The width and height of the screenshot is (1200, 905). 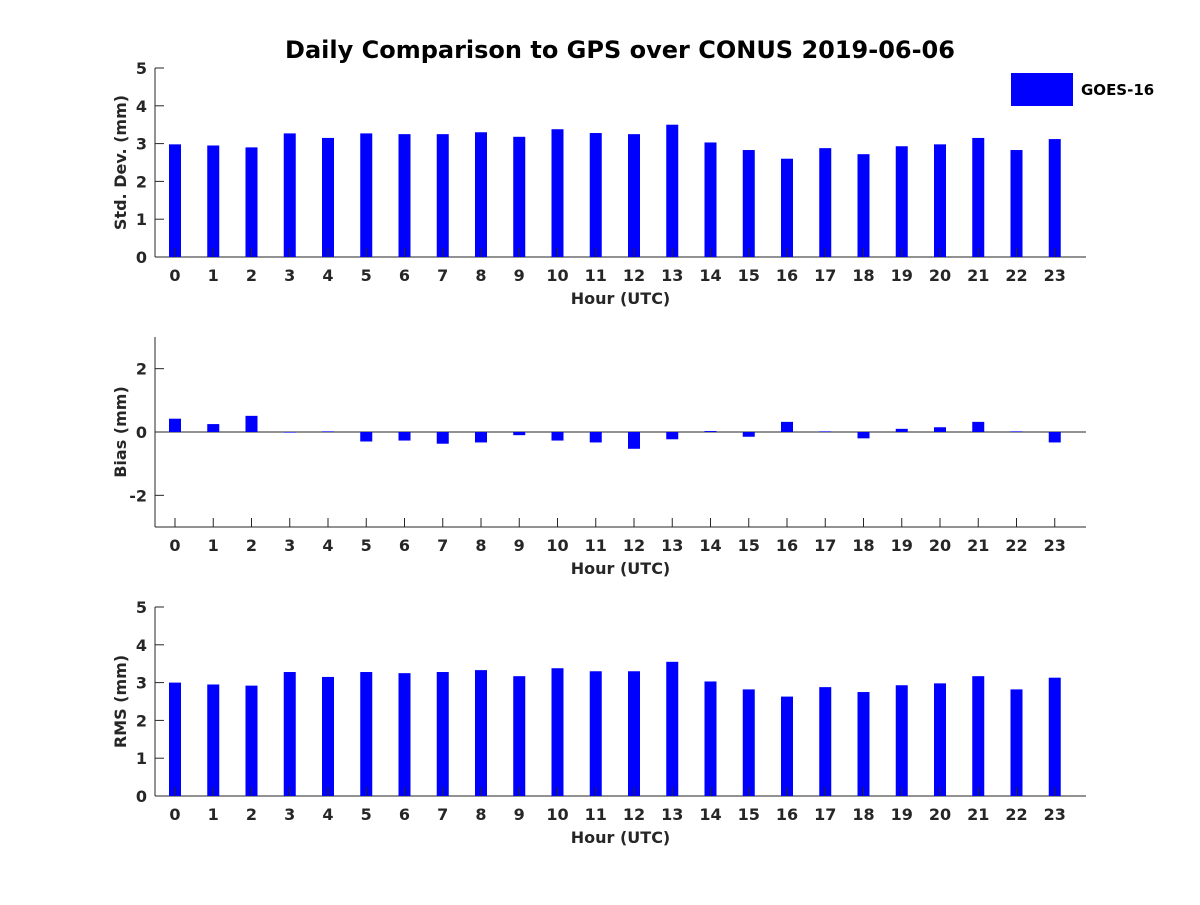 What do you see at coordinates (825, 275) in the screenshot?
I see `x-tick-label: 17` at bounding box center [825, 275].